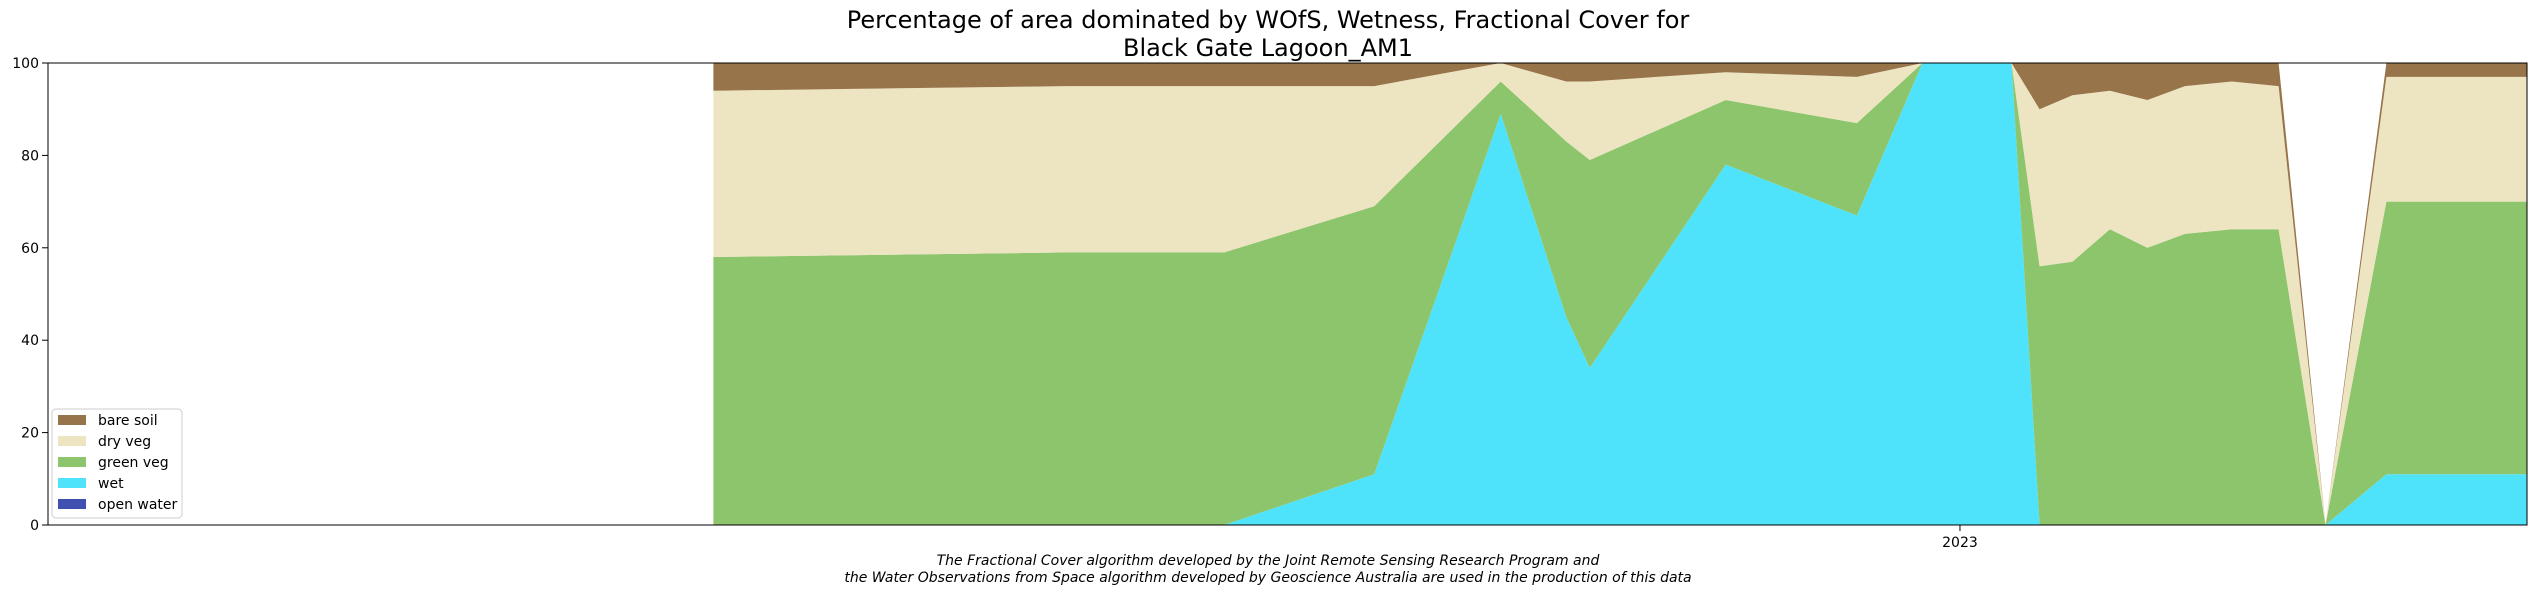 This screenshot has width=2536, height=594. What do you see at coordinates (133, 463) in the screenshot?
I see `legend-label-green-veg: green veg` at bounding box center [133, 463].